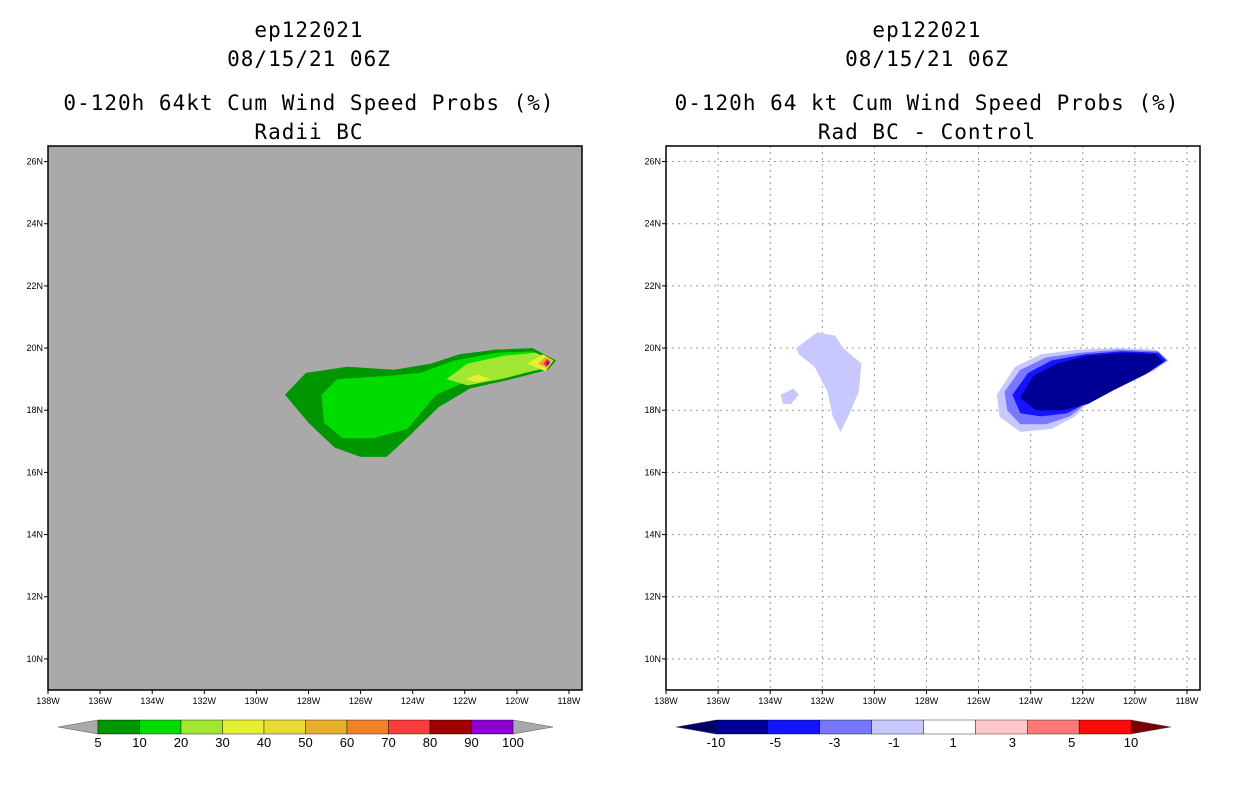  Describe the element at coordinates (34, 224) in the screenshot. I see `left-y-tick-label: 24N` at that location.